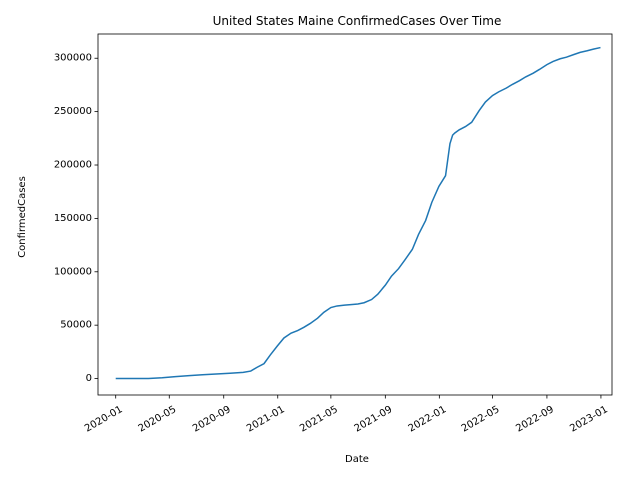 Image resolution: width=640 pixels, height=480 pixels. I want to click on y-tick-label: 50000, so click(76, 325).